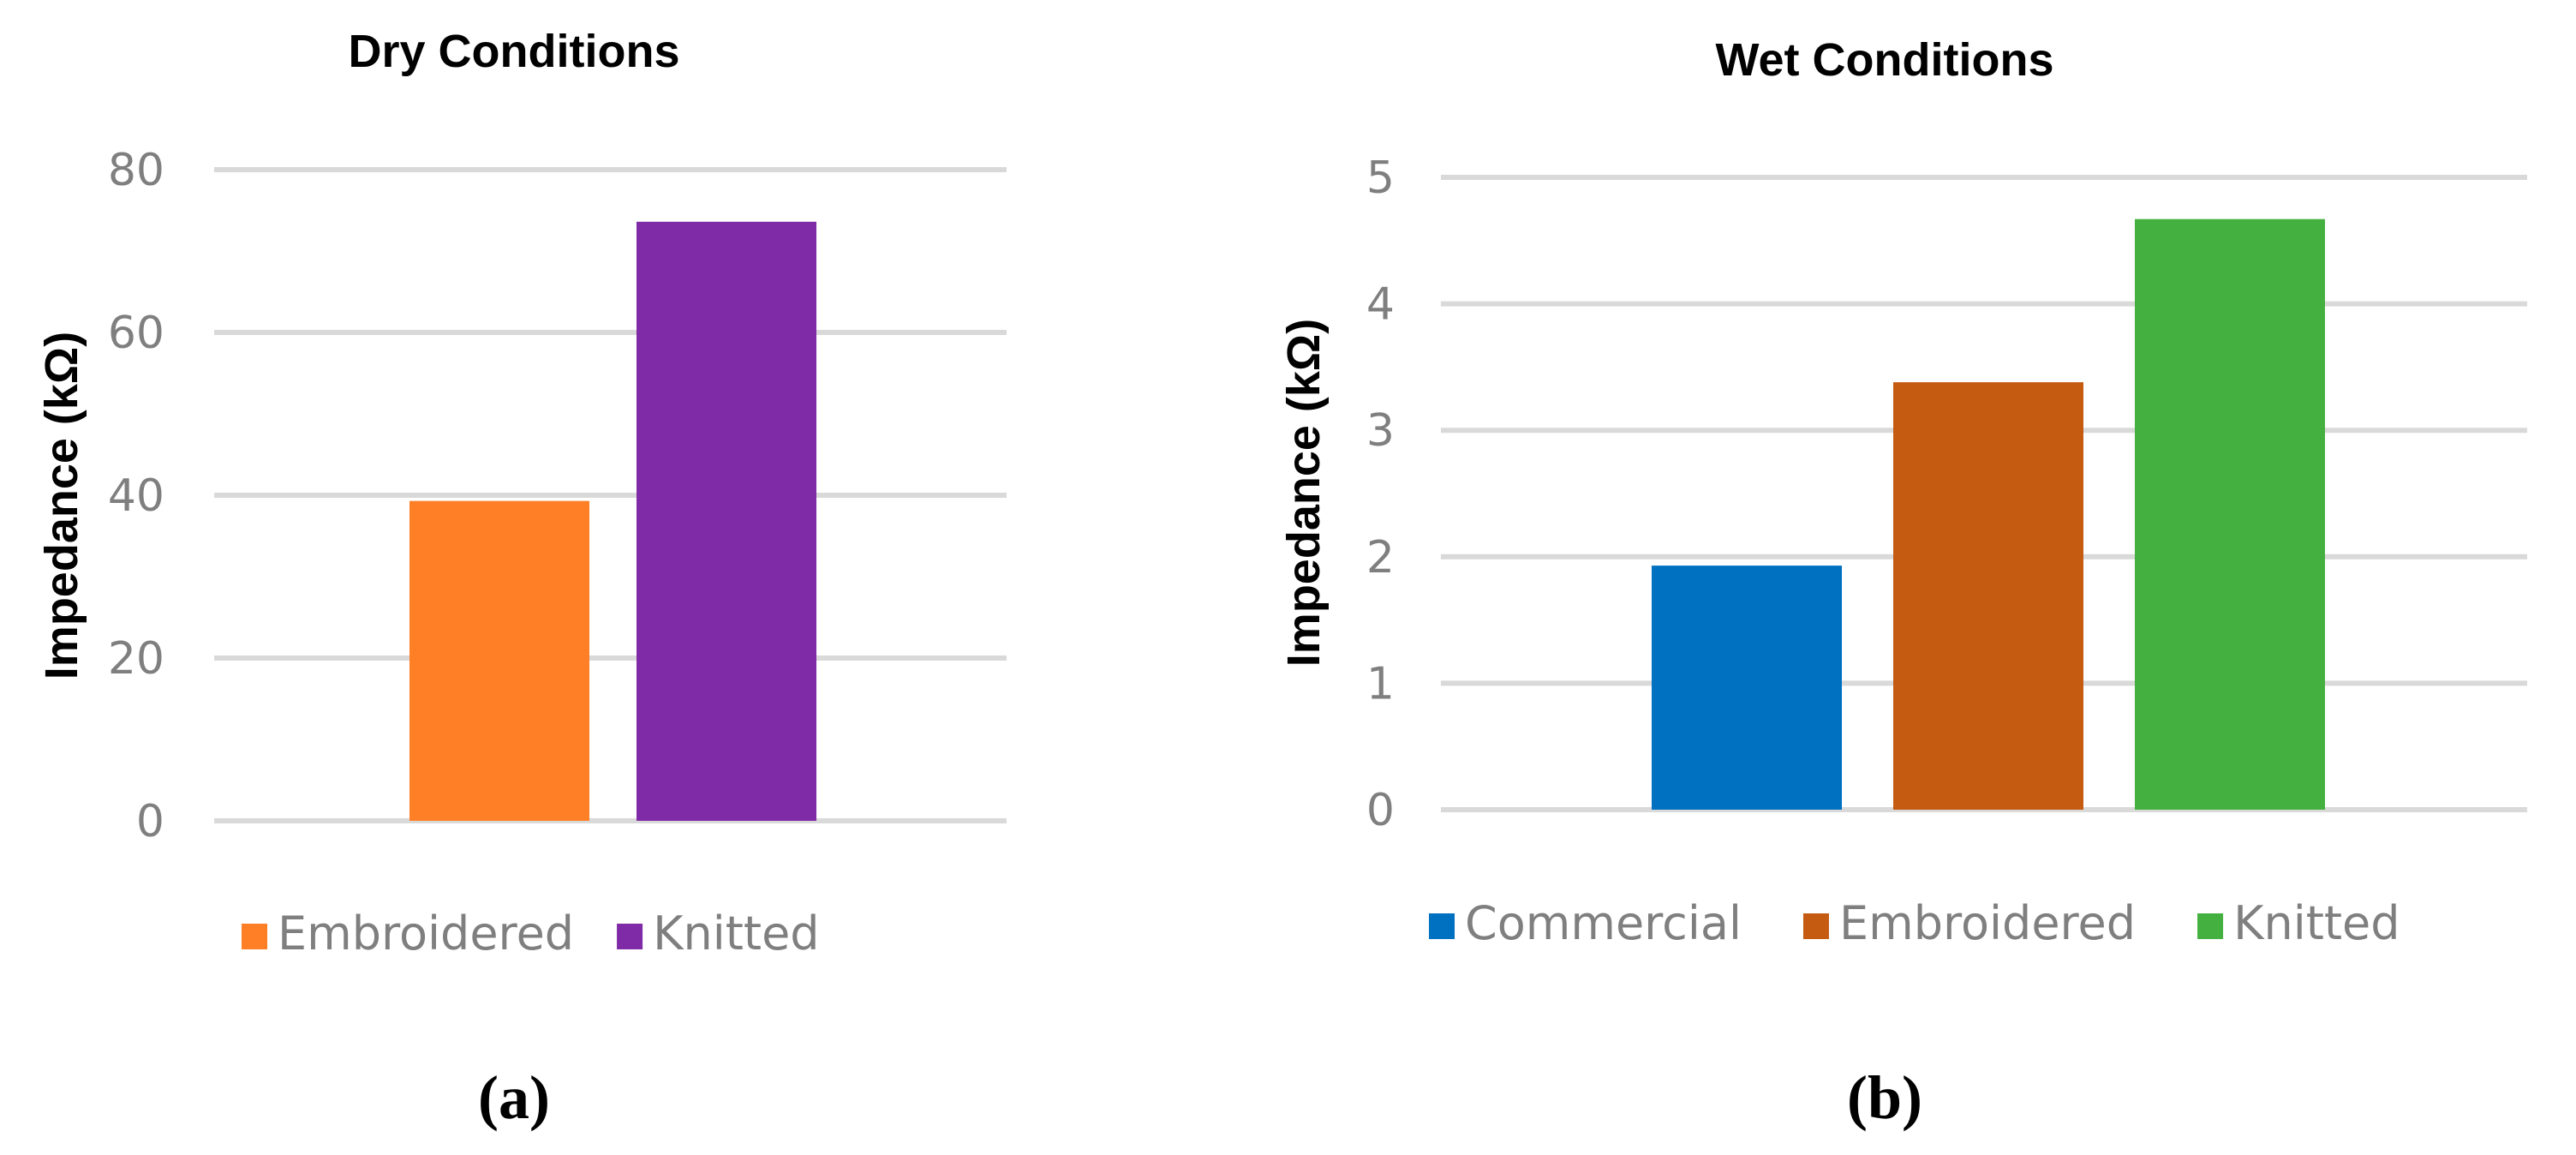 This screenshot has width=2576, height=1155. Describe the element at coordinates (1381, 683) in the screenshot. I see `y-tick-label: 1` at that location.